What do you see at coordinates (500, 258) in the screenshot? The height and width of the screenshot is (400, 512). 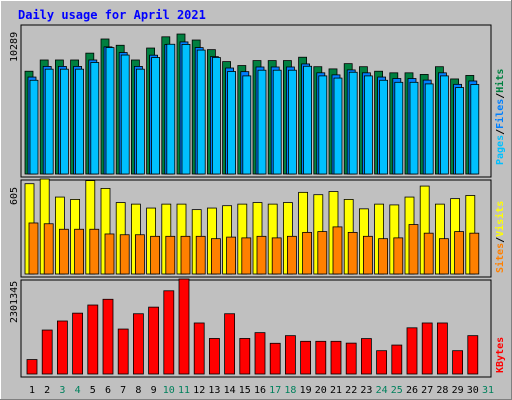 I see `legend-sites: Sites` at bounding box center [500, 258].